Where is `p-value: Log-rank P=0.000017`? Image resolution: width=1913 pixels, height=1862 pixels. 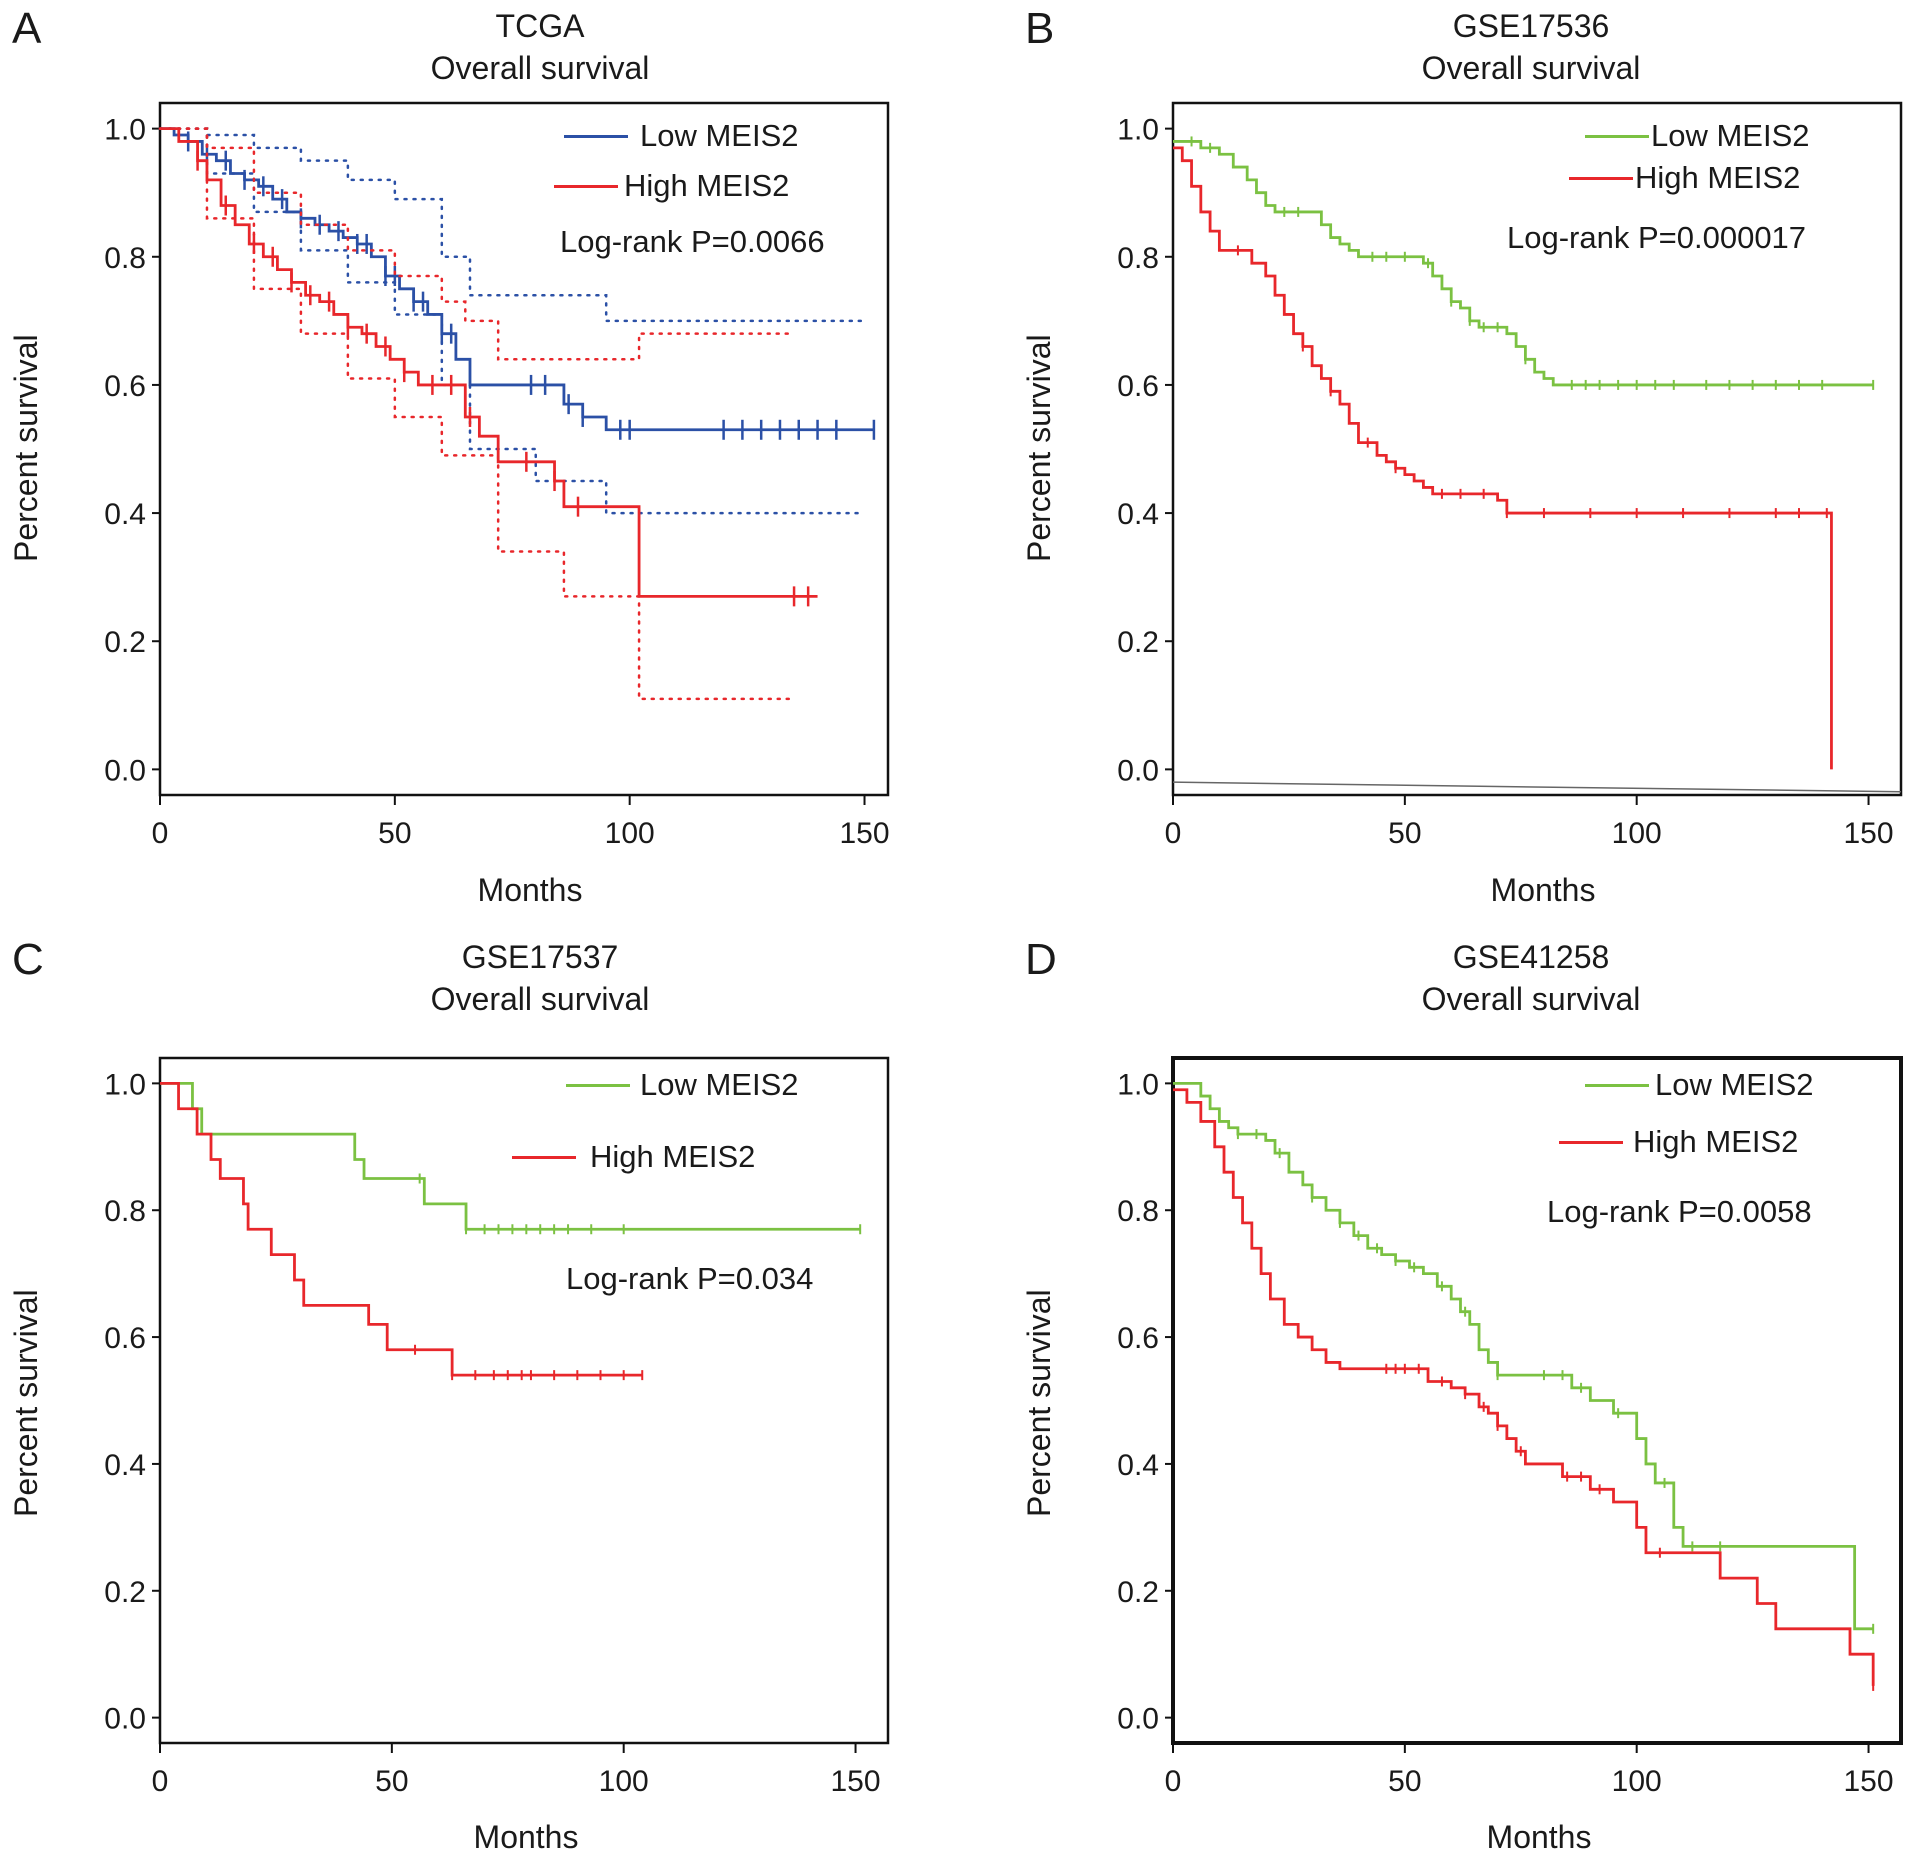
p-value: Log-rank P=0.000017 is located at coordinates (1657, 237).